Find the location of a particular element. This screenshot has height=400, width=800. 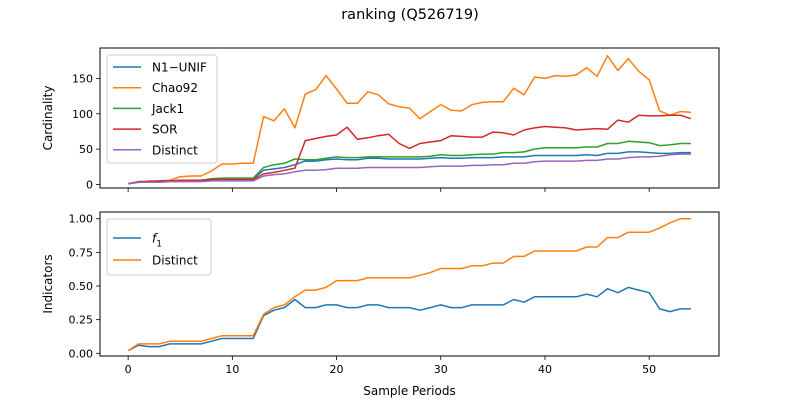

legend: f1 Distinct is located at coordinates (159, 247).